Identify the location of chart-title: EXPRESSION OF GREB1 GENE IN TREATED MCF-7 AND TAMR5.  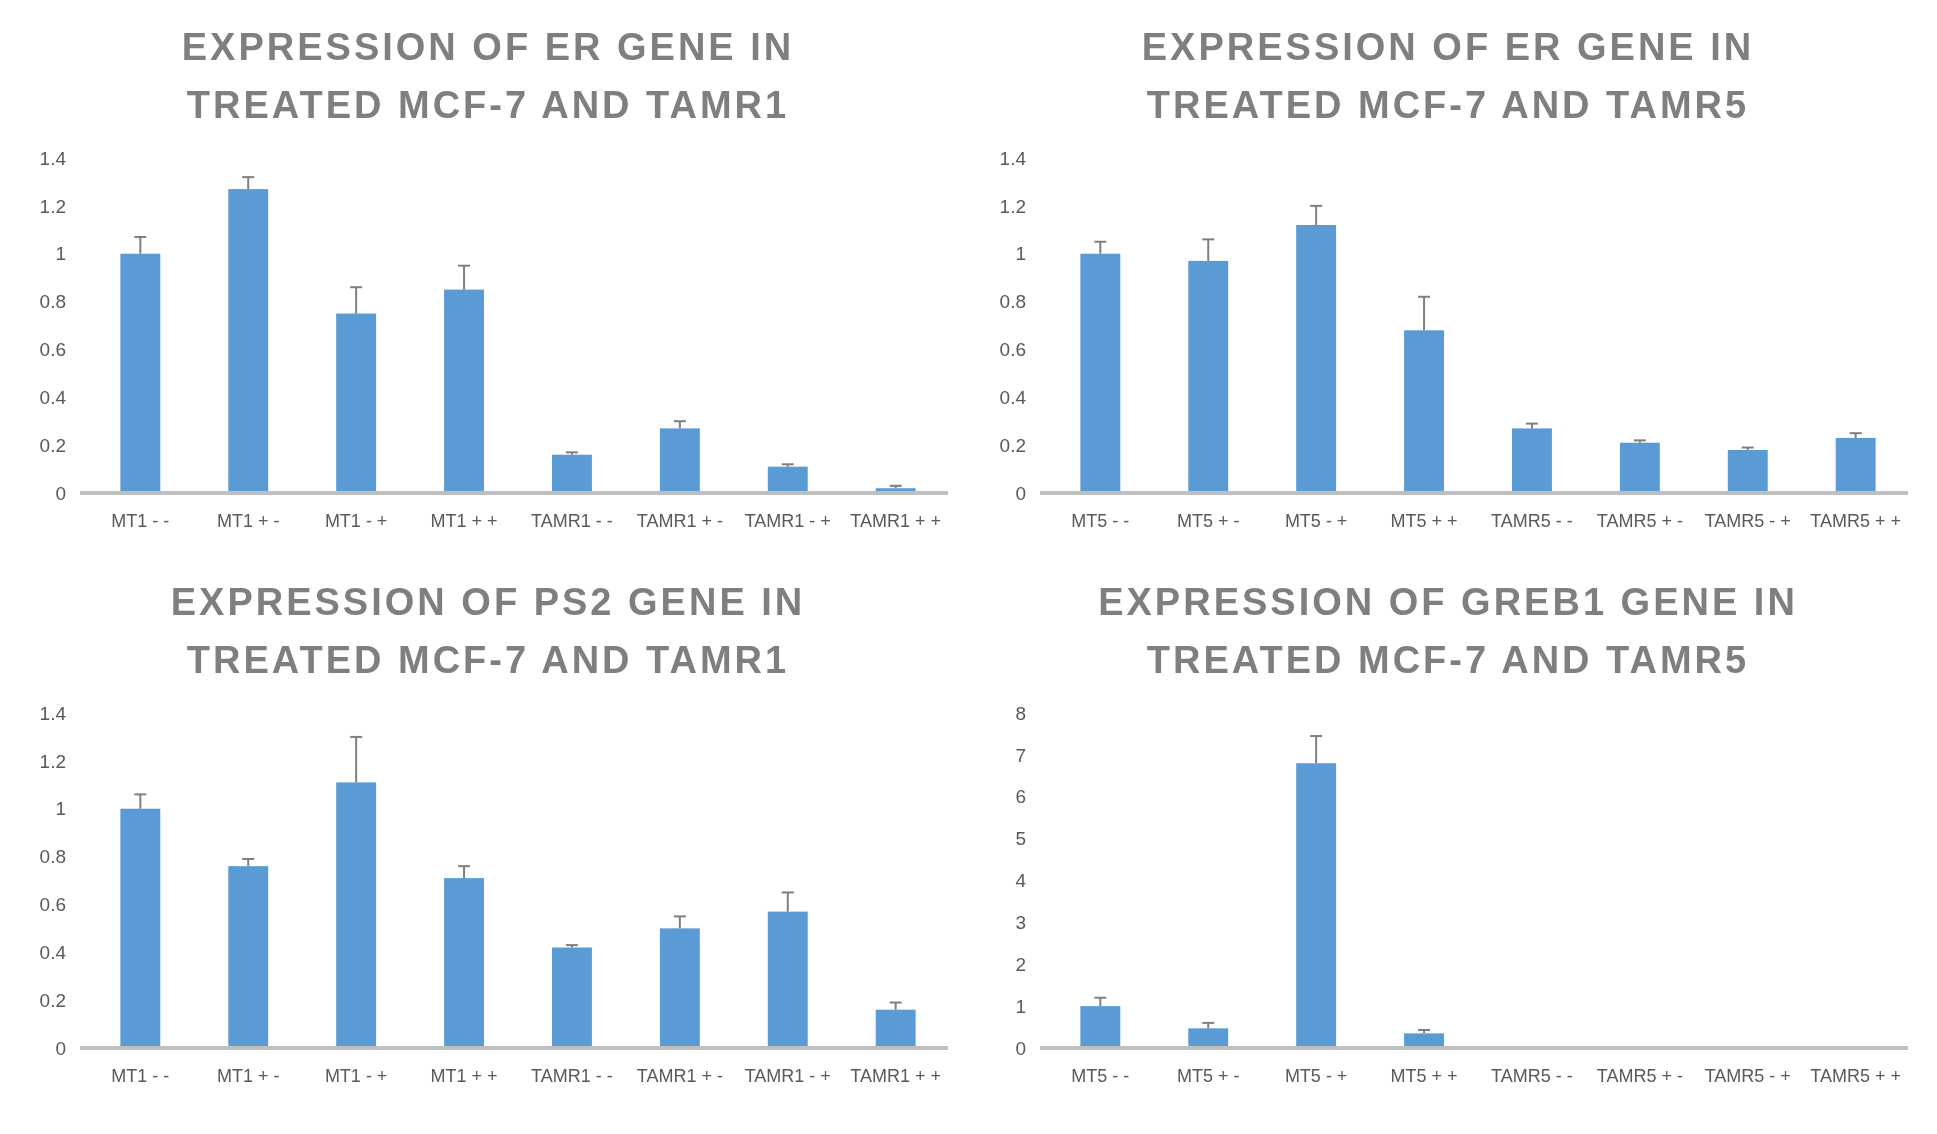
(1448, 631).